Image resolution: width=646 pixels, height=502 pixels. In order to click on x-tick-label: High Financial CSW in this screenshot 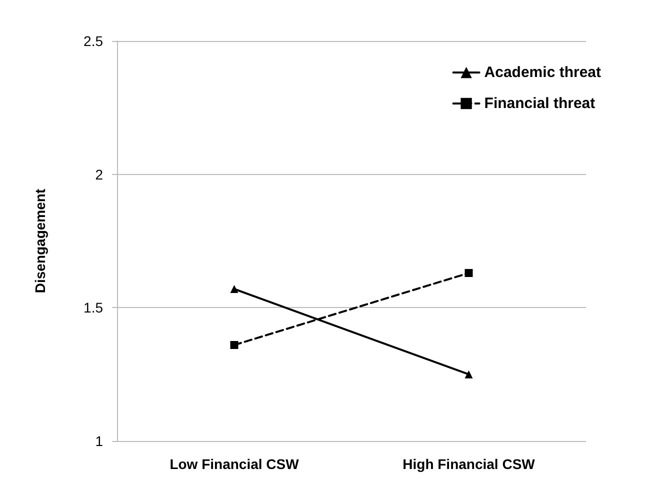, I will do `click(469, 464)`.